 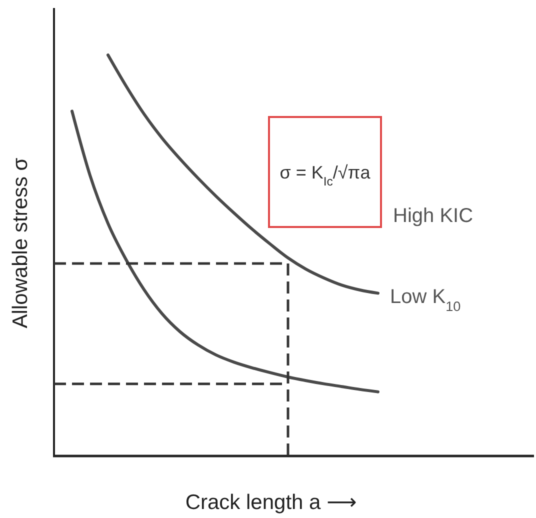 I want to click on annotation: High KIC, so click(x=433, y=216).